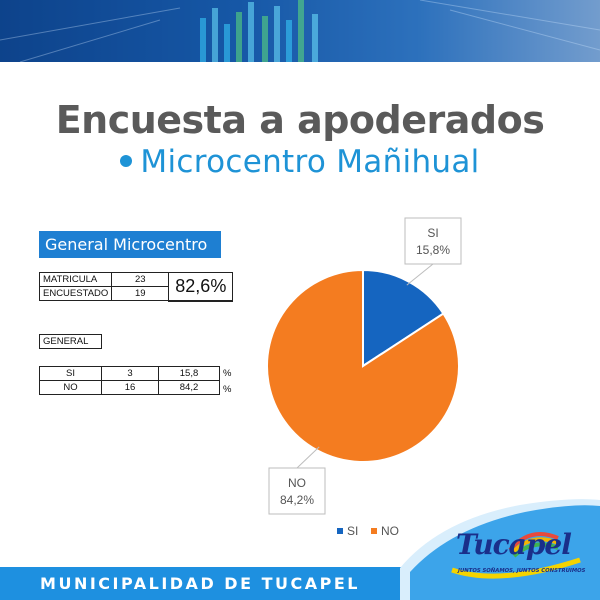 The image size is (600, 600). Describe the element at coordinates (75, 293) in the screenshot. I see `row-label: ENCUESTADO` at that location.